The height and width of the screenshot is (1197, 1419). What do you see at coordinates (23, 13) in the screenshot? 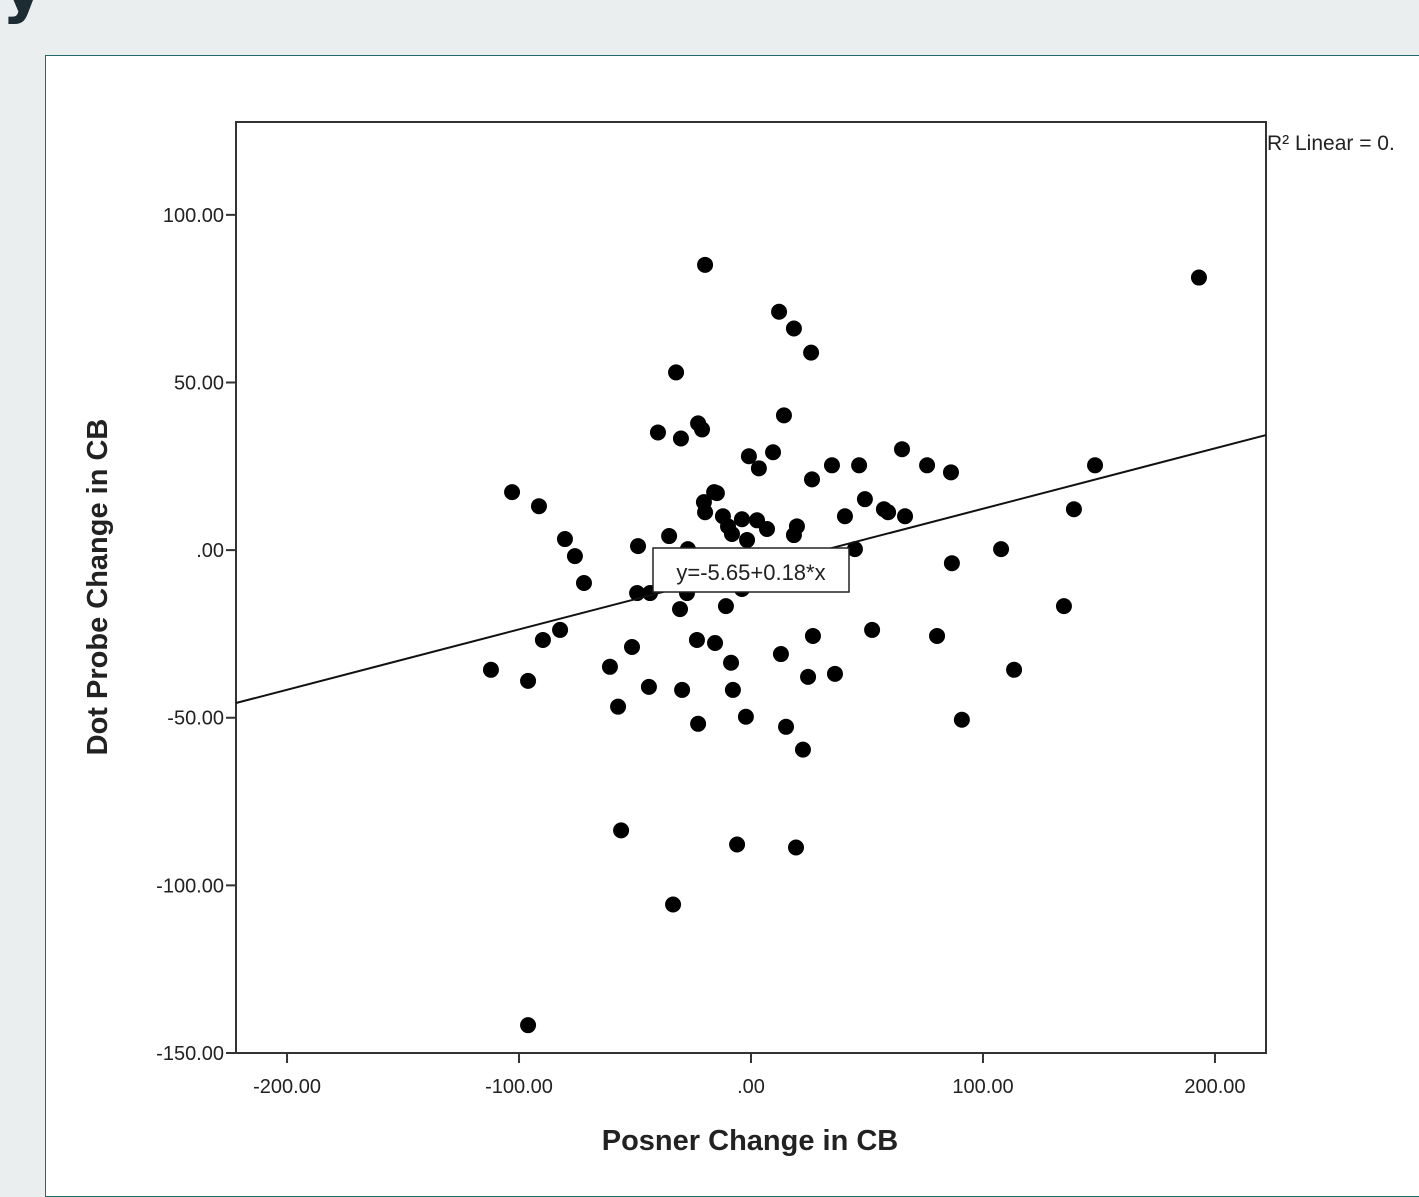
I see `heading: y` at bounding box center [23, 13].